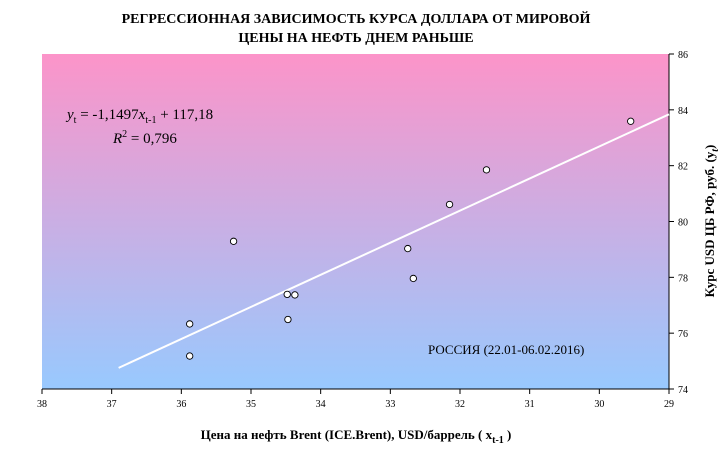  What do you see at coordinates (355, 399) in the screenshot?
I see `x-ticks: 38 37 36 35 34 33 32 31 30 29` at bounding box center [355, 399].